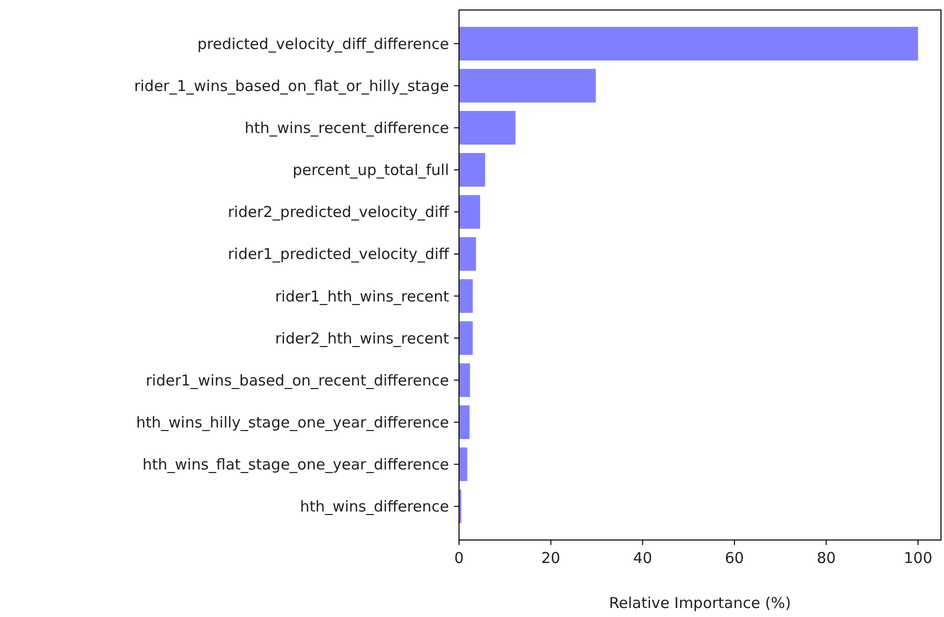  Describe the element at coordinates (362, 338) in the screenshot. I see `y-tick-label: rider2_hth_wins_recent` at that location.